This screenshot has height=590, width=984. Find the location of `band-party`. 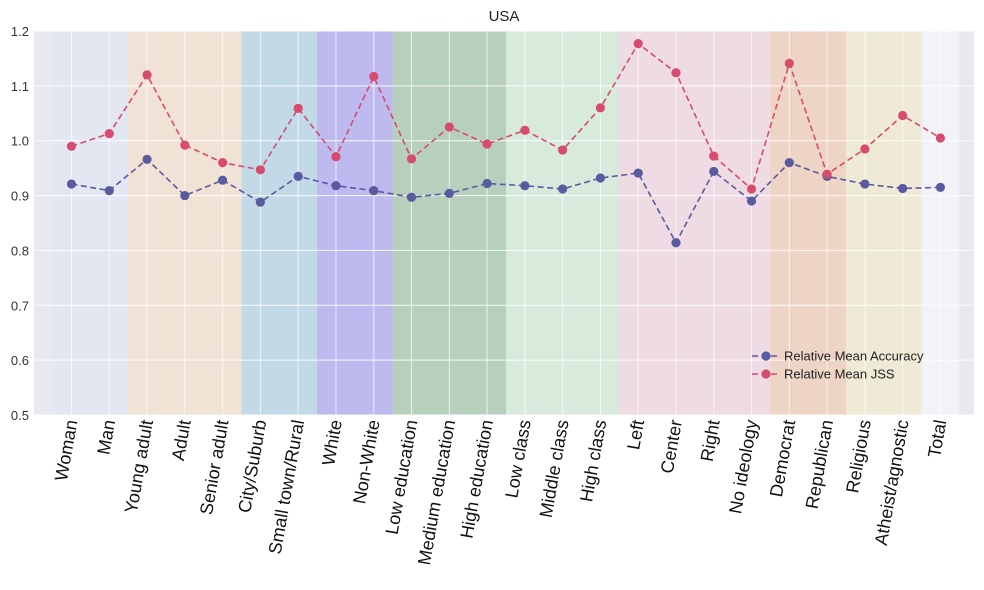

band-party is located at coordinates (808, 223).